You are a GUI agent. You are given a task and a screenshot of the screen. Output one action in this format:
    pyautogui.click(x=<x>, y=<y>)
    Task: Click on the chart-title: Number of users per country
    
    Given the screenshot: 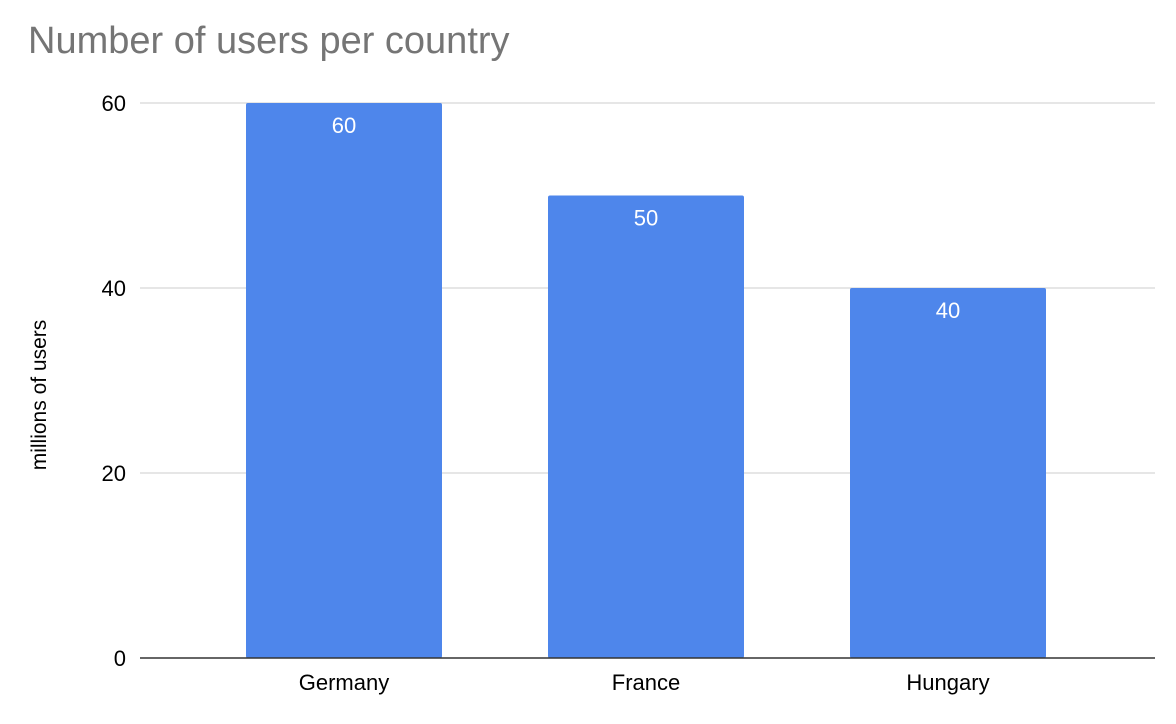 What is the action you would take?
    pyautogui.click(x=269, y=41)
    